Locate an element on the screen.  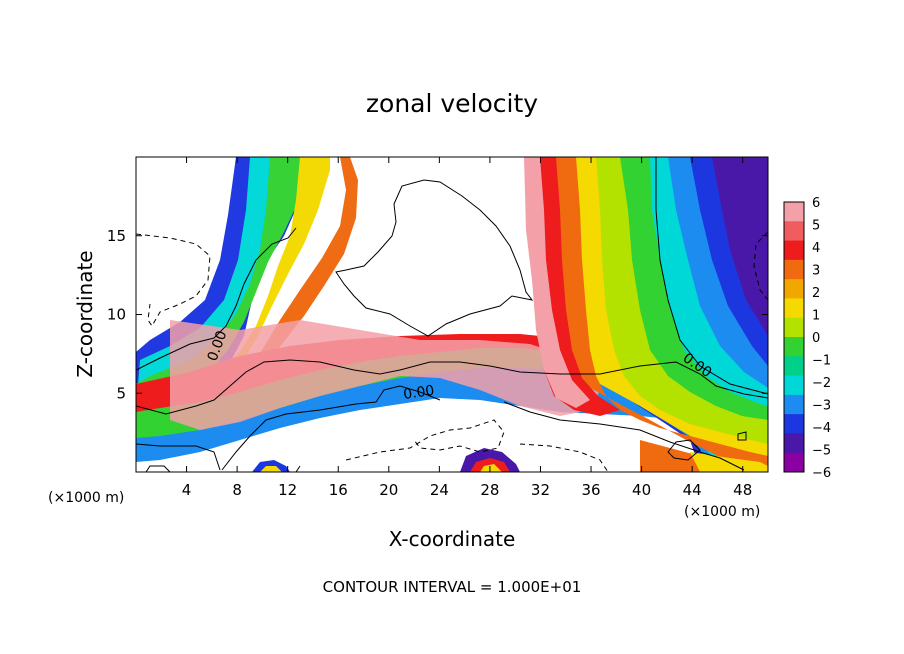
colorbar-tick-label: 2 is located at coordinates (816, 293).